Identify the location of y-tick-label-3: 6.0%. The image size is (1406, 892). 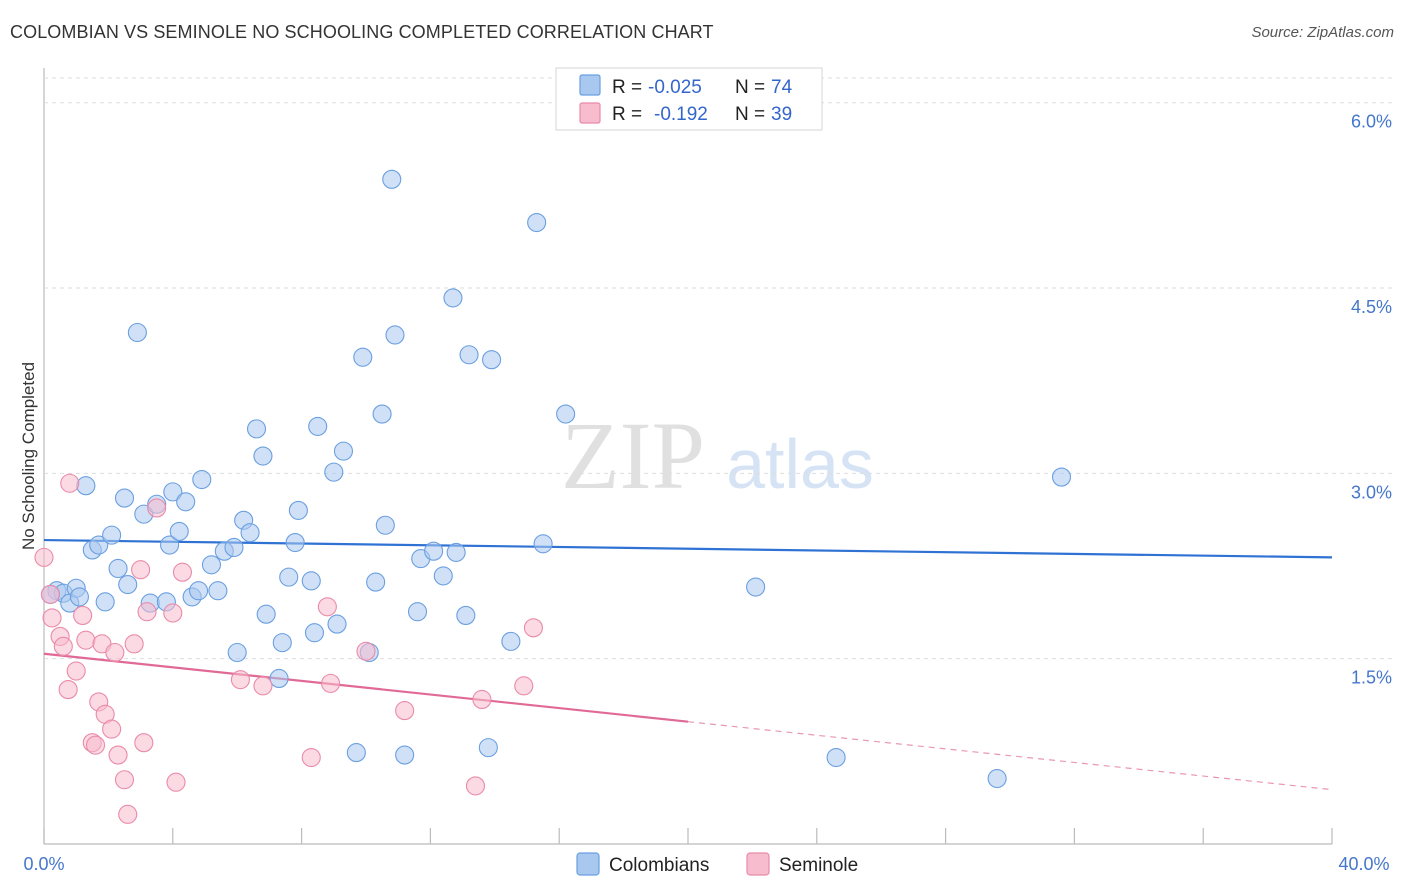
(1371, 122).